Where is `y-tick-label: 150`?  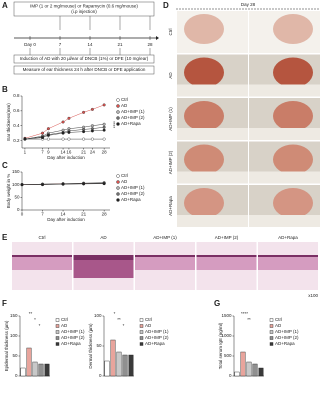
y-tick-label: 150 is located at coordinates (16, 171).